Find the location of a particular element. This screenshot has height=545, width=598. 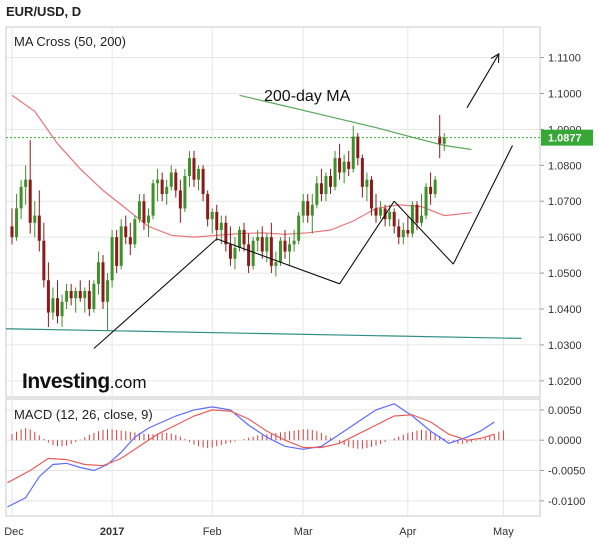

y-tick-label-main: 1.0600 is located at coordinates (565, 238).